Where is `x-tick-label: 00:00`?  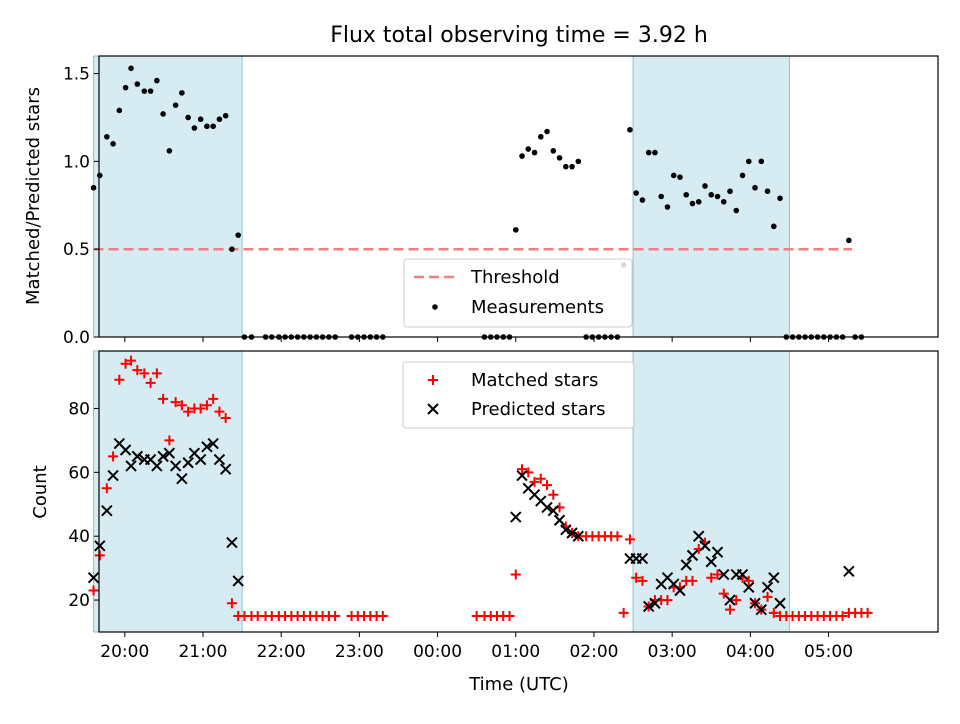 x-tick-label: 00:00 is located at coordinates (437, 652).